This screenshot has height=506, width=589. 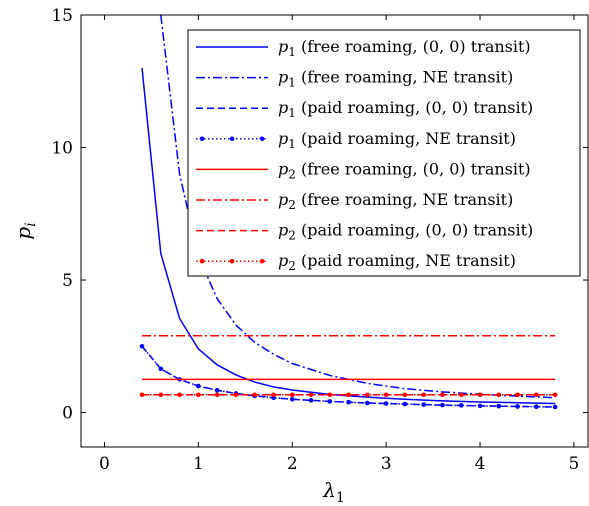 I want to click on y-axis-label: pi, so click(x=25, y=230).